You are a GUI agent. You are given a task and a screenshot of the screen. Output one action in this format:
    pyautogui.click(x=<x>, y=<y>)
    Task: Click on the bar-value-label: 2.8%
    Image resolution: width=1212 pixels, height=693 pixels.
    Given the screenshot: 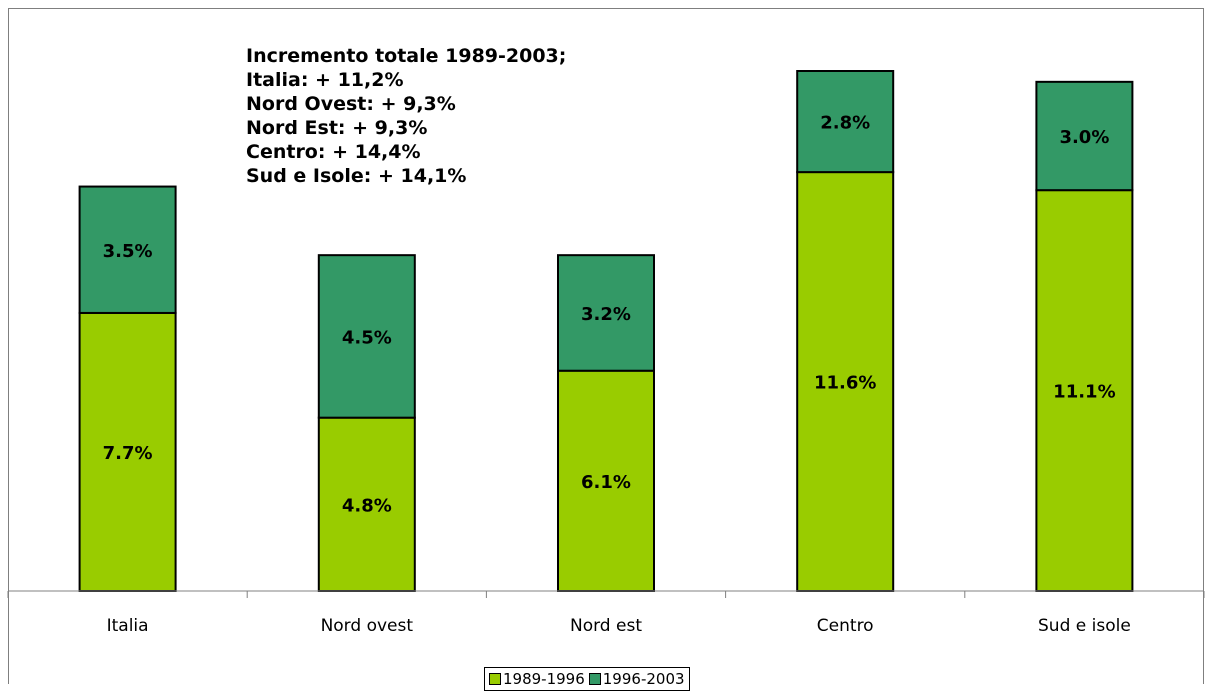 What is the action you would take?
    pyautogui.click(x=845, y=123)
    